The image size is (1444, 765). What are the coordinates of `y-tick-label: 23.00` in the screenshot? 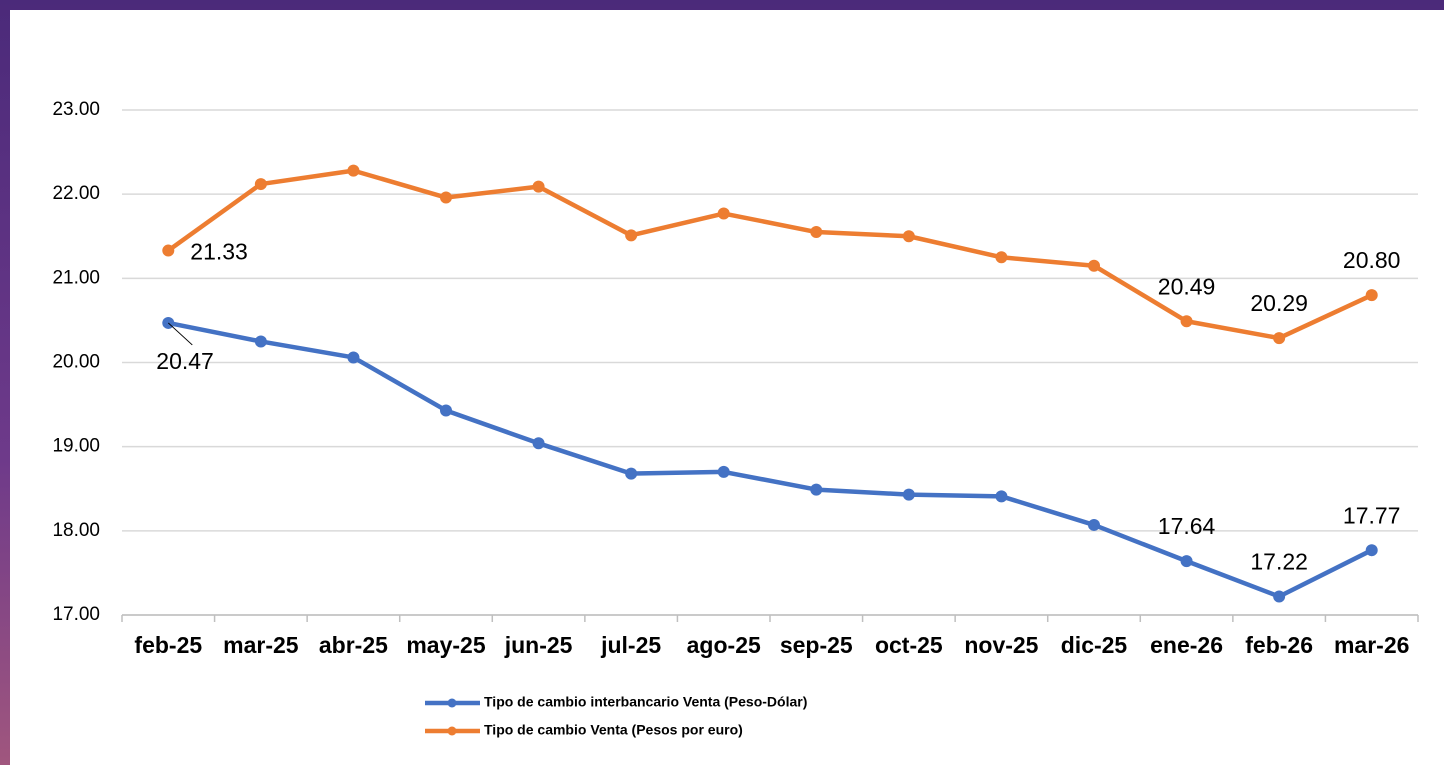 It's located at (76, 109).